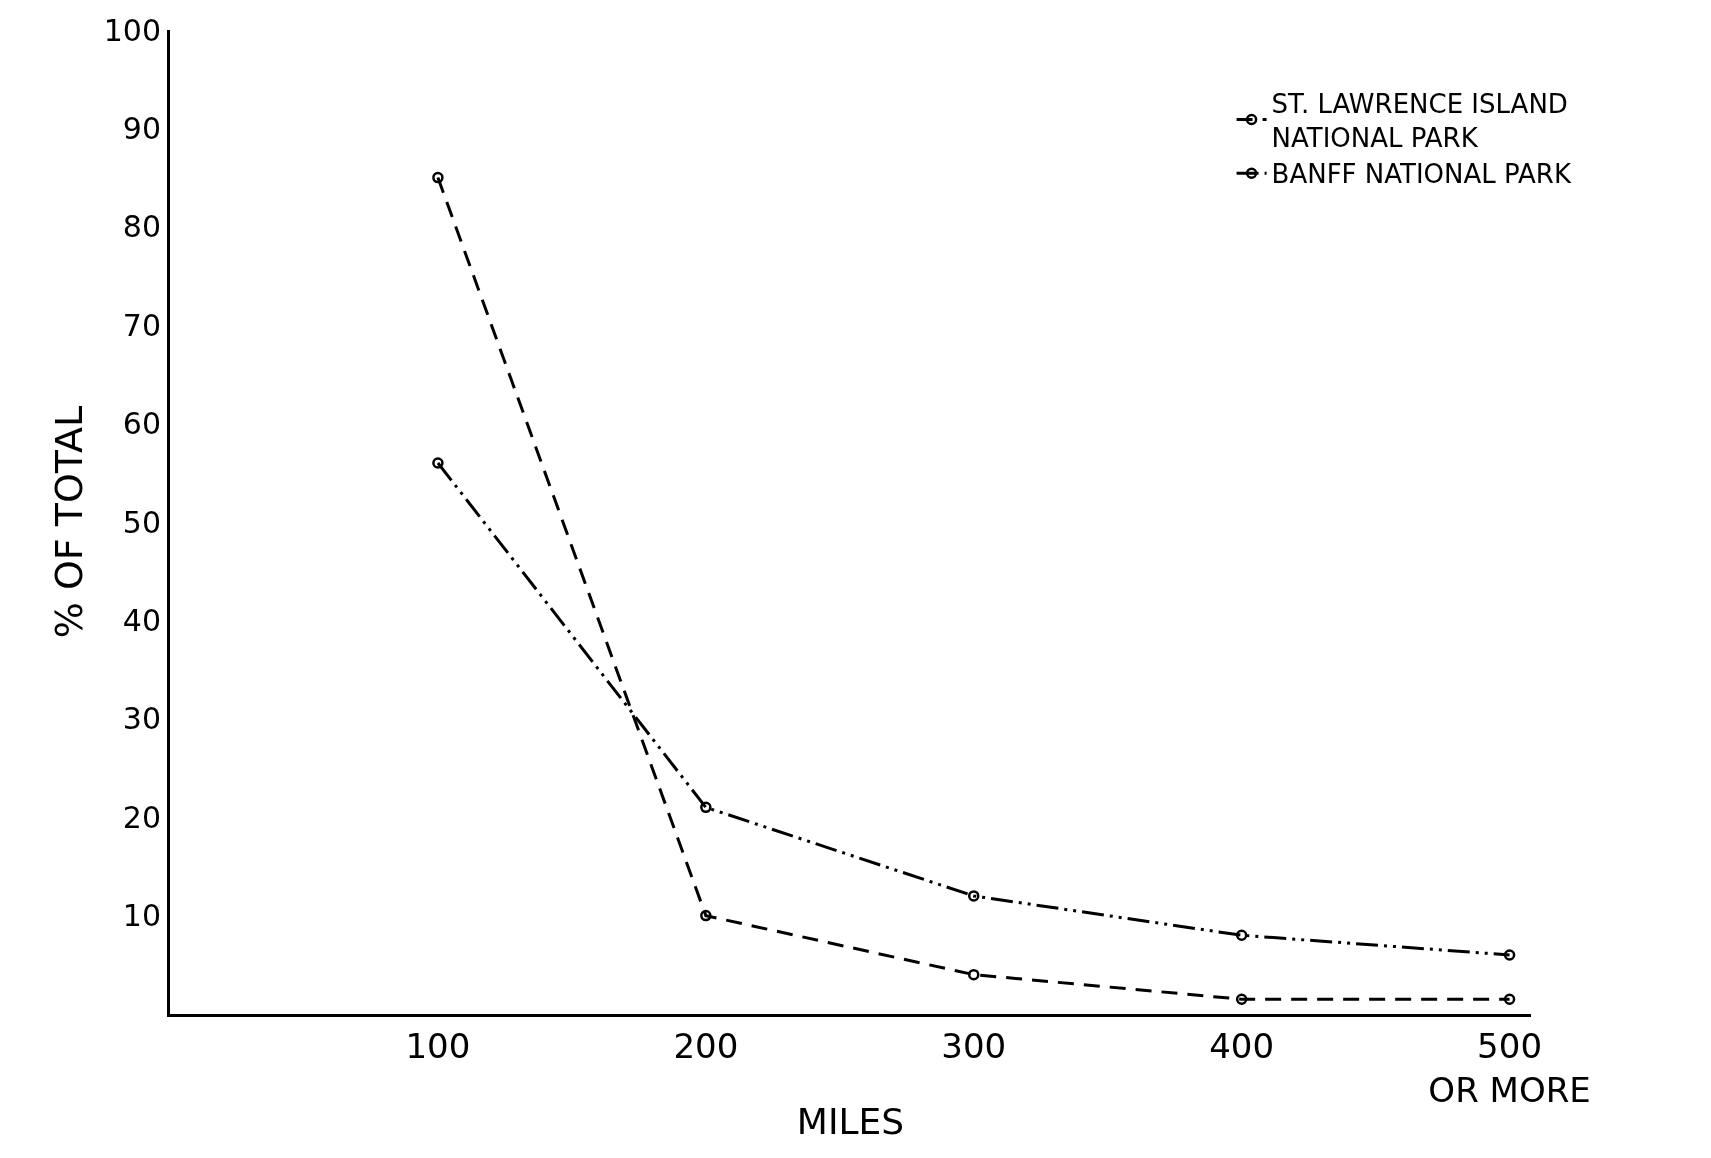 The image size is (1711, 1158). What do you see at coordinates (141, 522) in the screenshot?
I see `y-tick-label: 50` at bounding box center [141, 522].